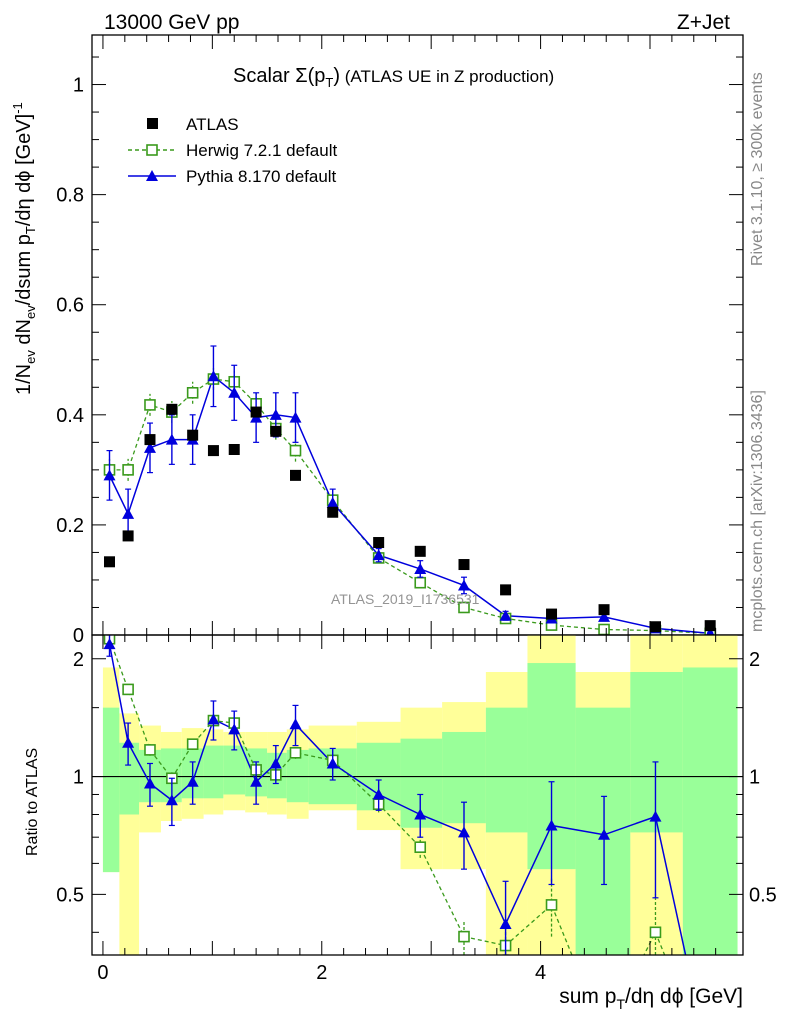 This screenshot has width=786, height=1024. Describe the element at coordinates (70, 306) in the screenshot. I see `main-y-tick-label: 0.6` at that location.